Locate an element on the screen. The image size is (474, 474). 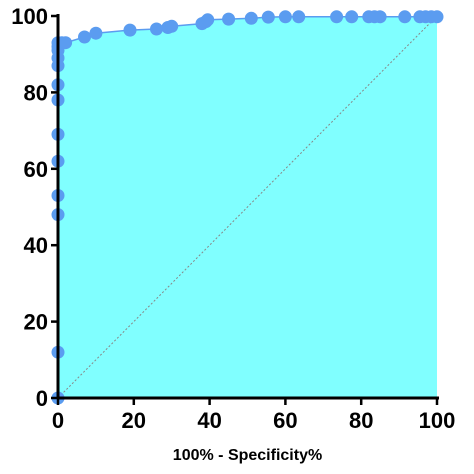
x-axis-title: 100% - Specificity% is located at coordinates (247, 455).